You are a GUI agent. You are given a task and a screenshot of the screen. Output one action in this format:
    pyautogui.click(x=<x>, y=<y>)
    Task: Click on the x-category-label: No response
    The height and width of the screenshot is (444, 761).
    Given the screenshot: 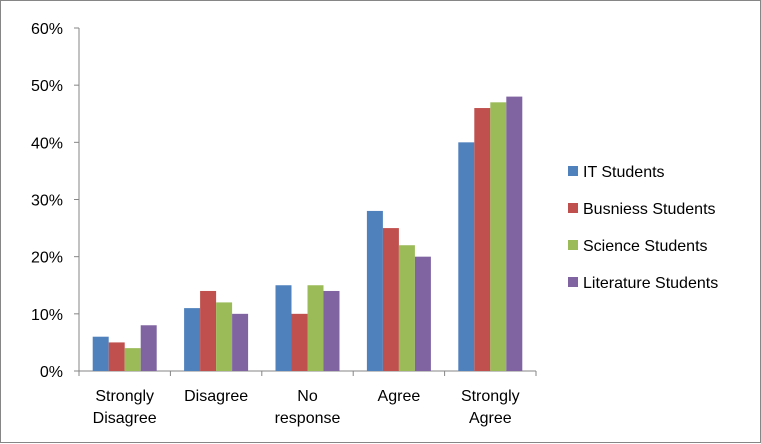 What is the action you would take?
    pyautogui.click(x=308, y=407)
    